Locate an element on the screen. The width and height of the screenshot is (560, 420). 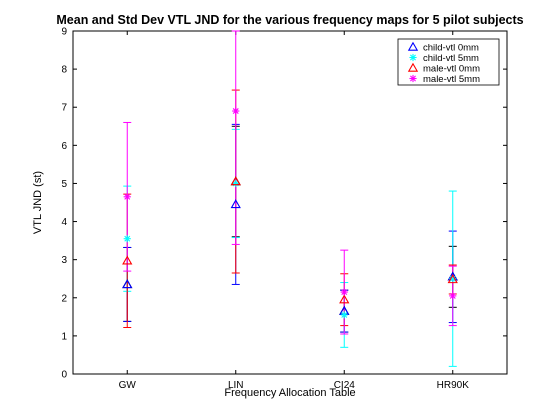
y-tick-label: 3 is located at coordinates (64, 260).